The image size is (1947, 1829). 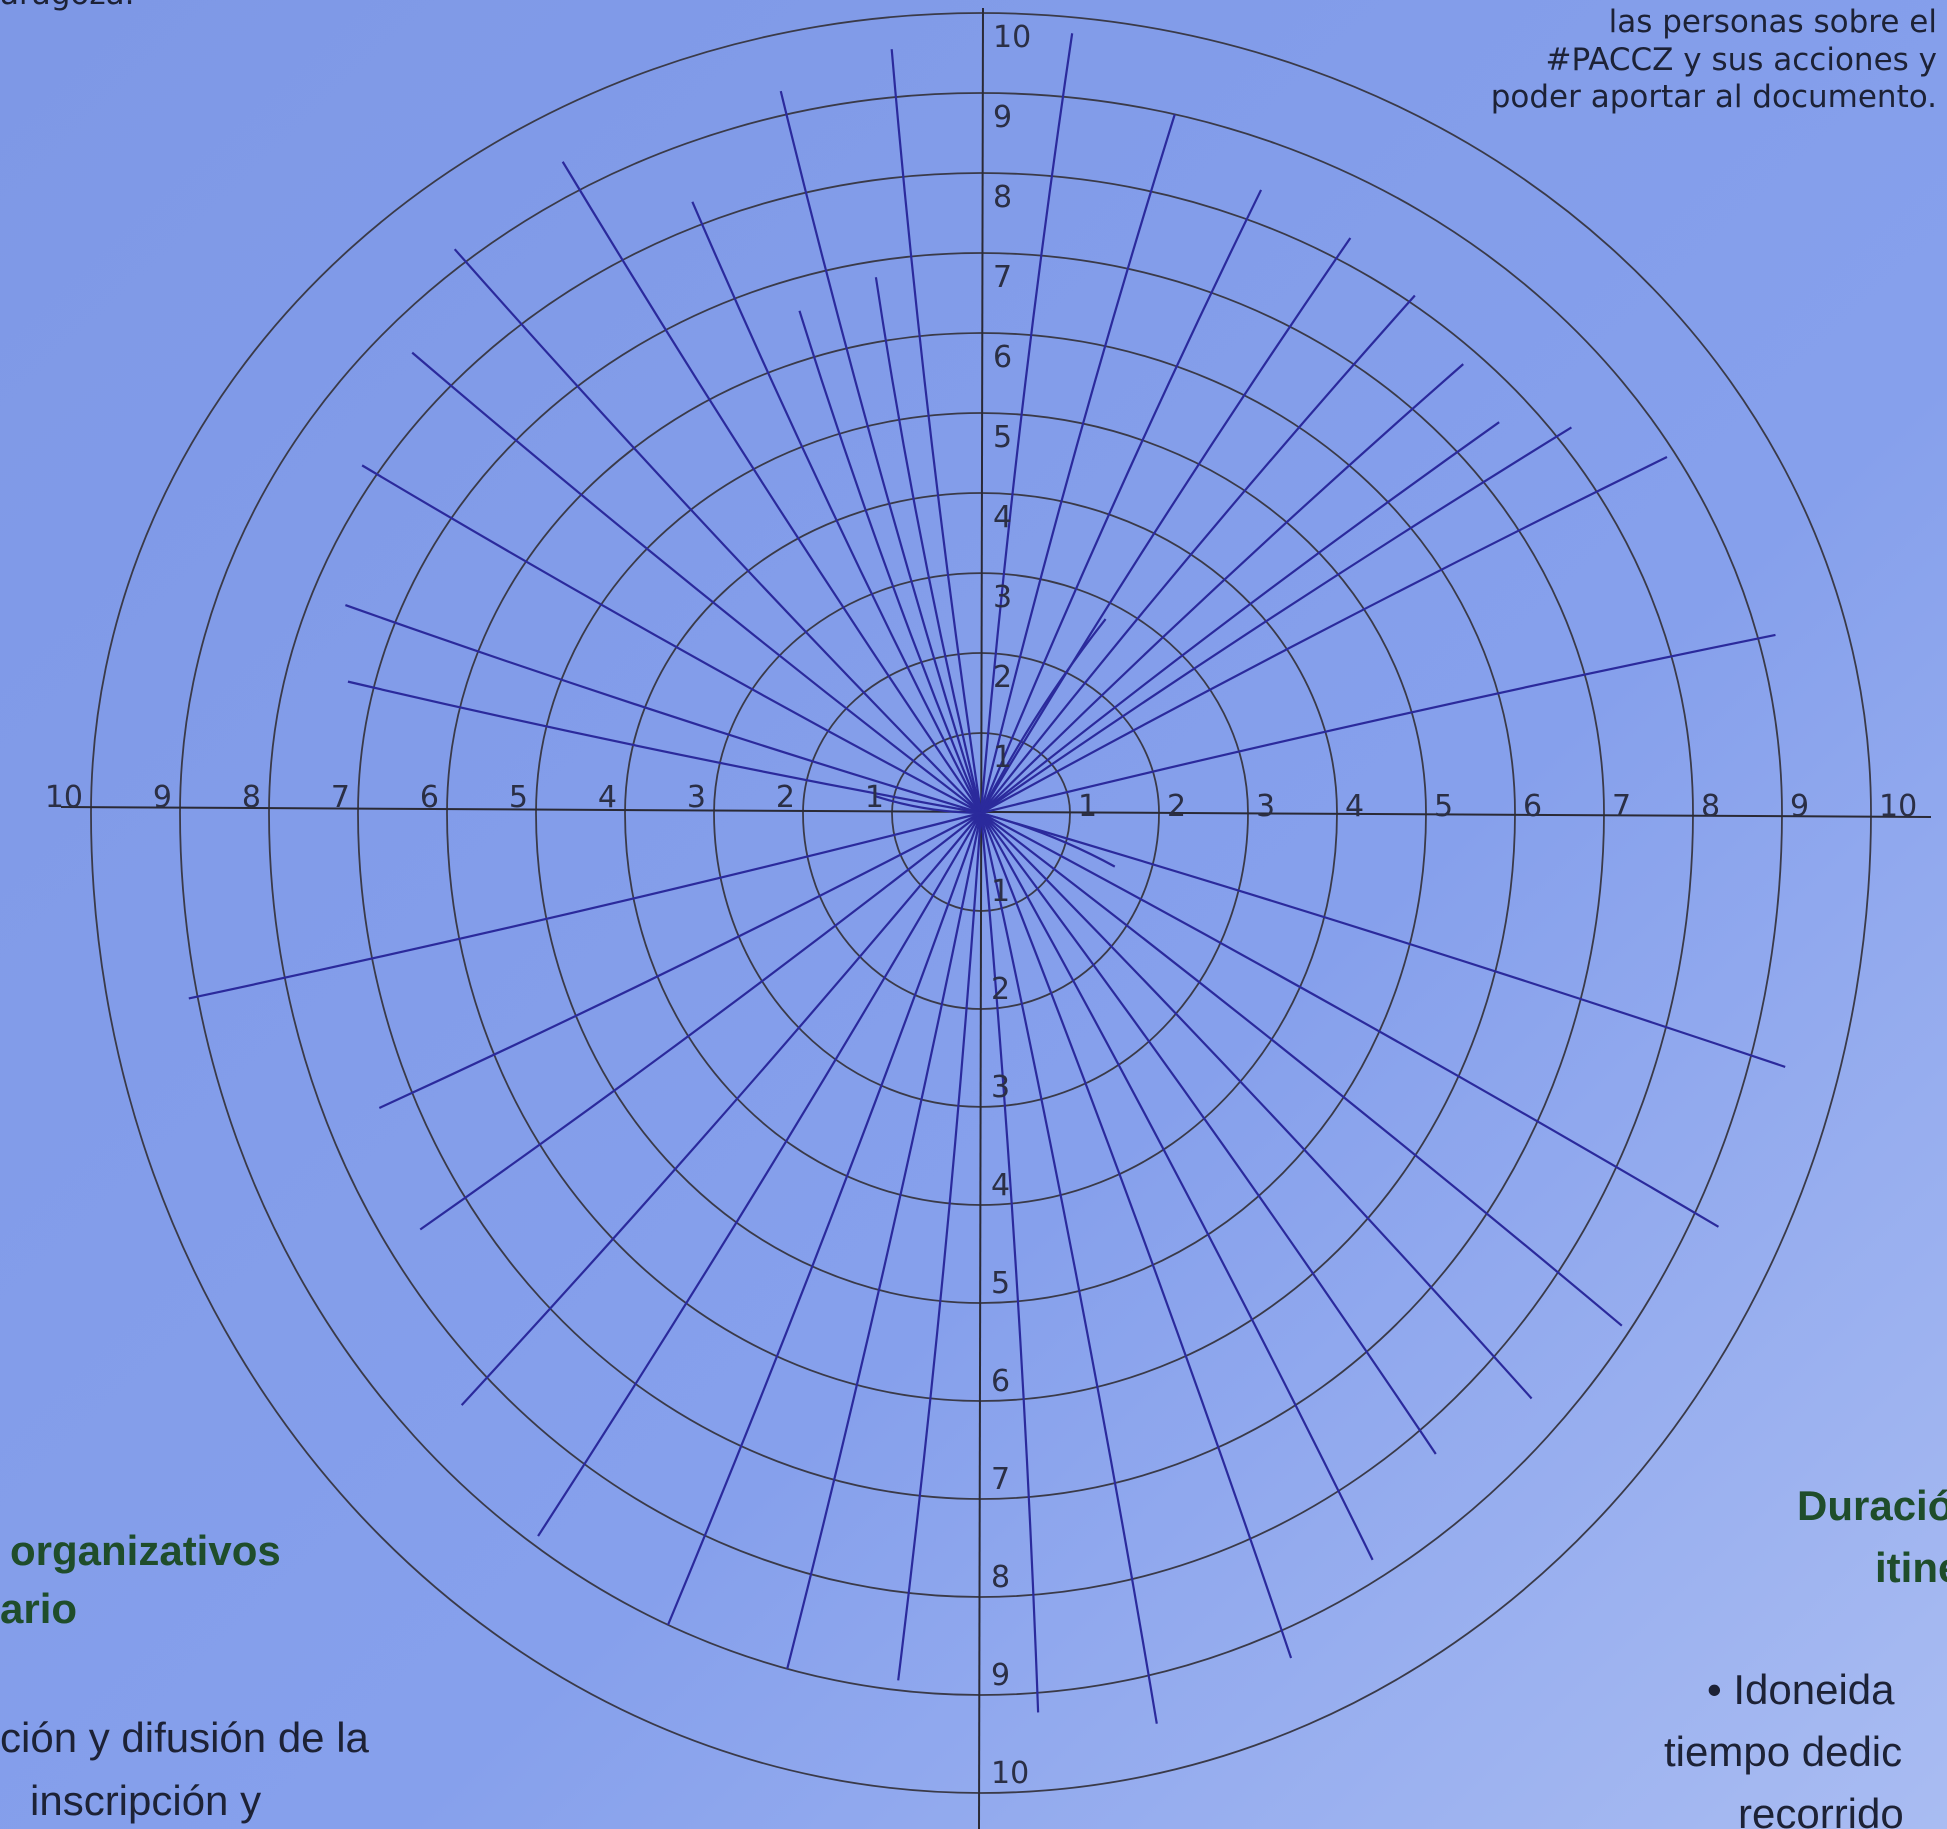 I want to click on header-text: poder aportar al documento., so click(x=1714, y=97).